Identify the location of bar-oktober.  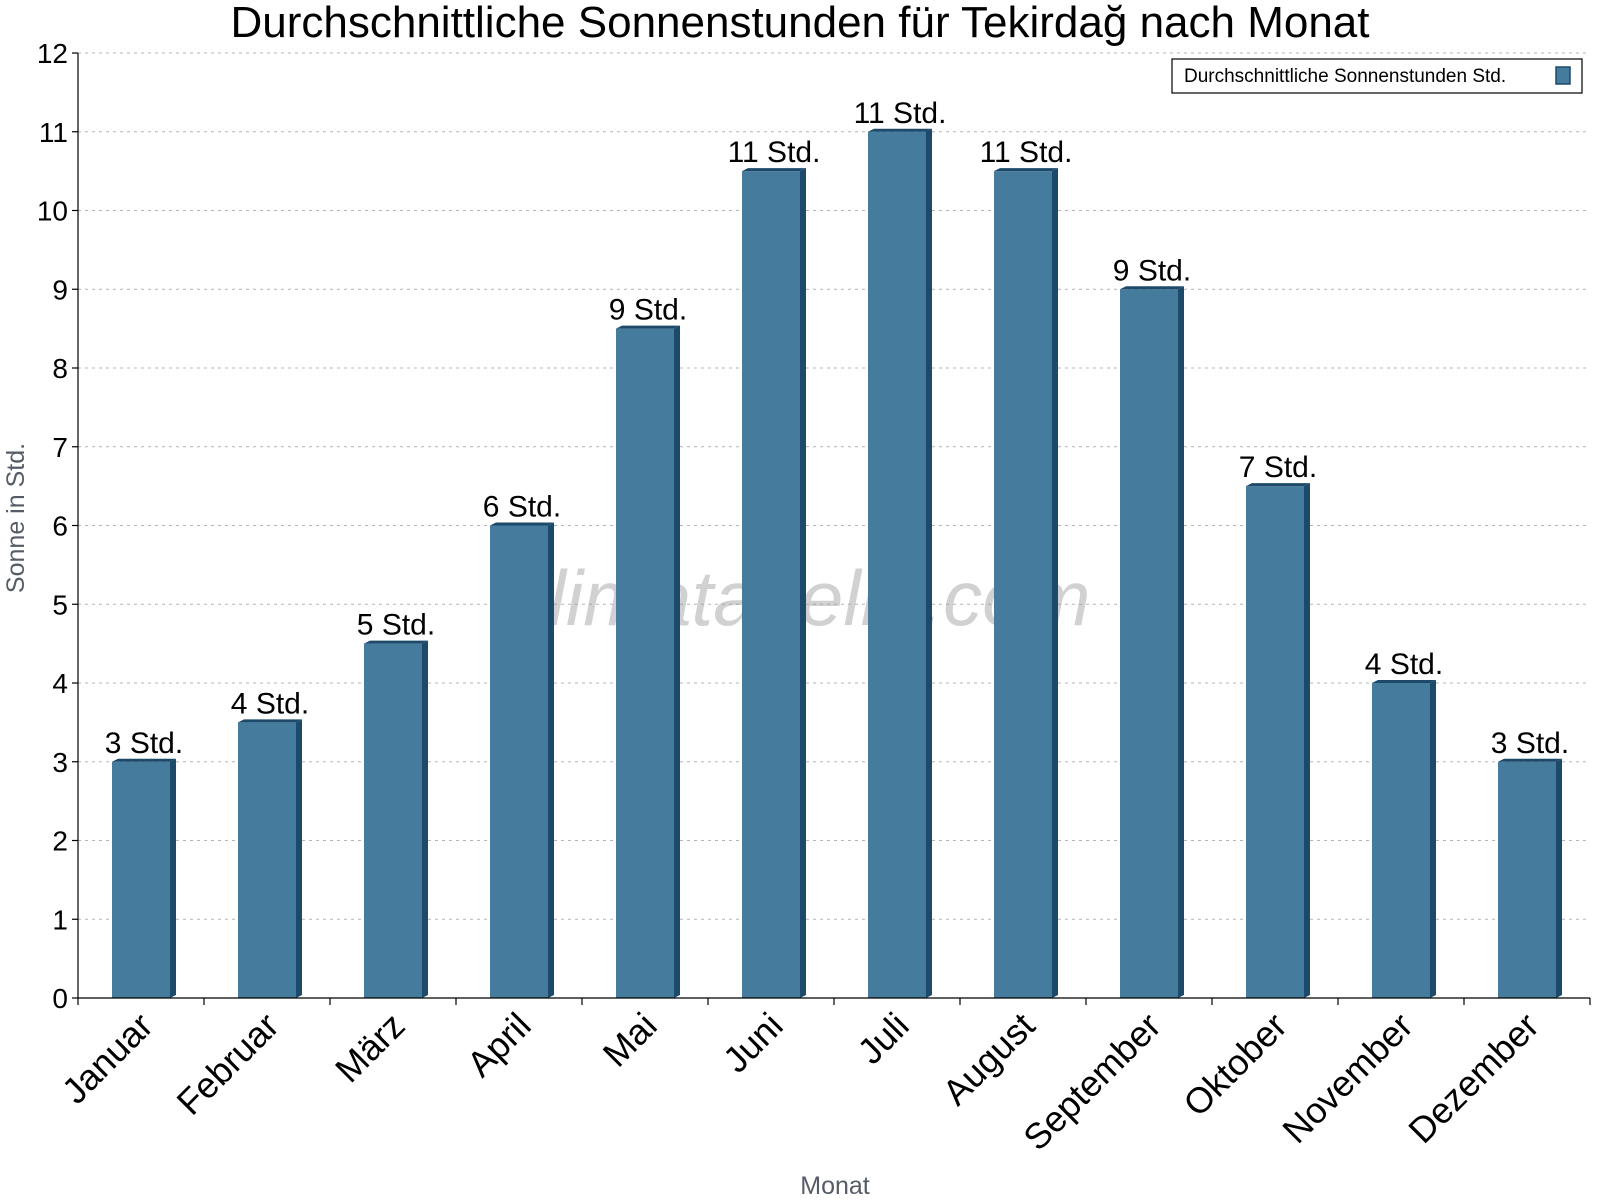
(1278, 740).